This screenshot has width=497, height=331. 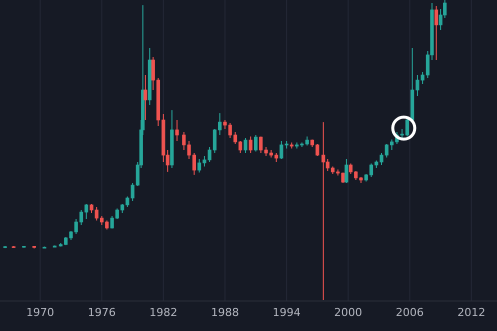 I want to click on x-tick-label: 1970, so click(x=40, y=312).